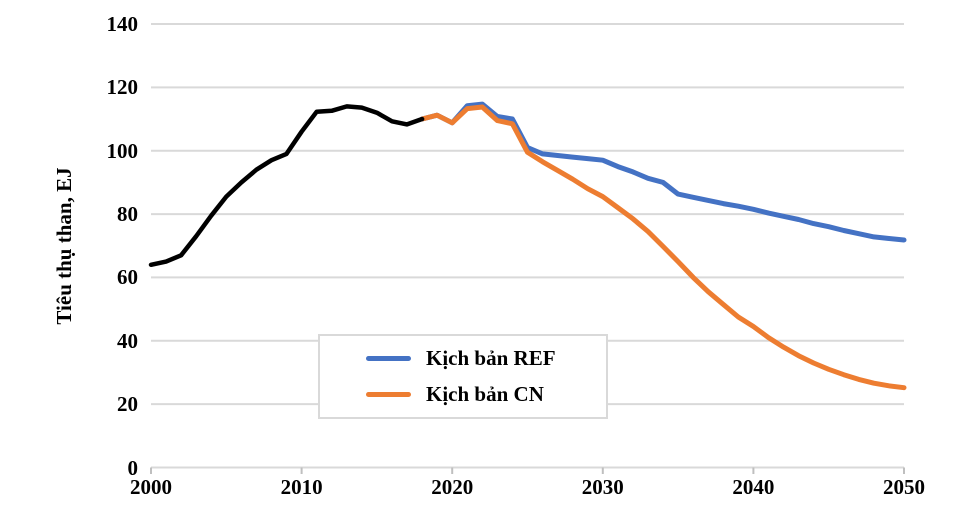  I want to click on x-tick-label: 2020, so click(452, 487).